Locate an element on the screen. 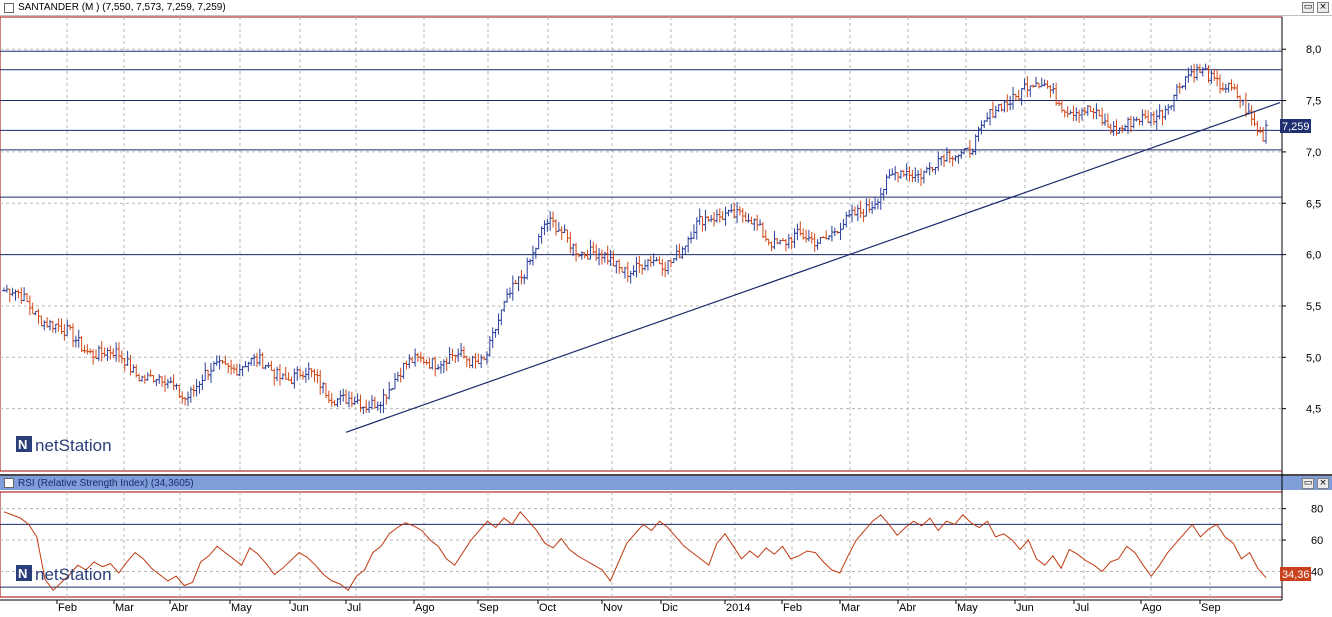 The image size is (1332, 617). main-last-value-bg is located at coordinates (1295, 126).